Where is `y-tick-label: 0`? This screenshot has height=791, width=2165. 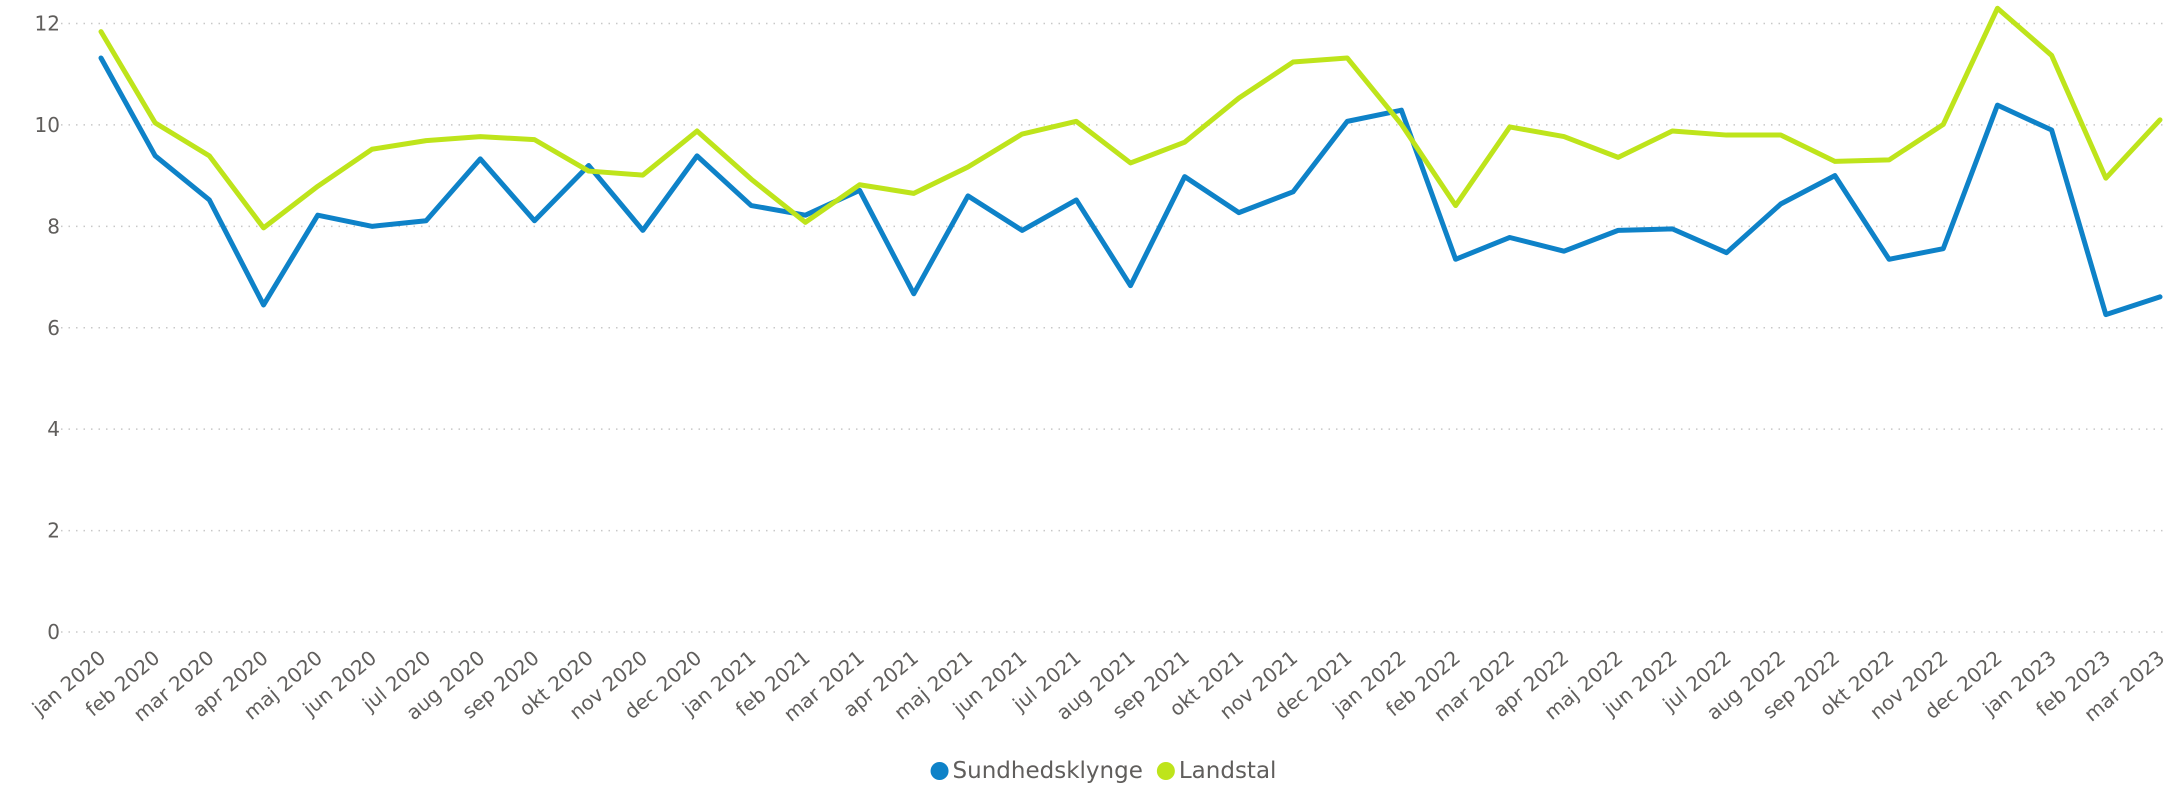 y-tick-label: 0 is located at coordinates (53, 632).